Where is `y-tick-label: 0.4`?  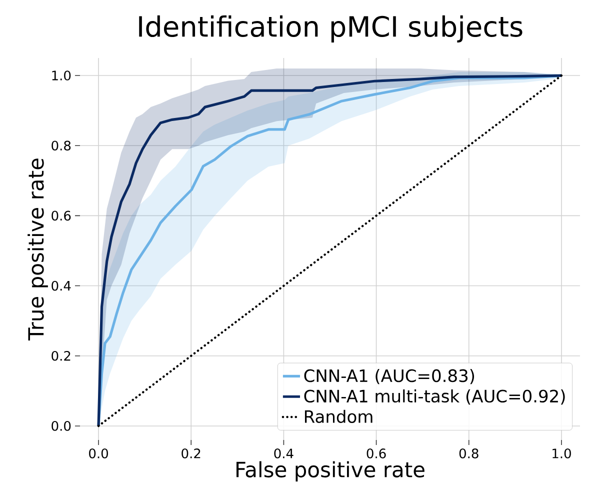 y-tick-label: 0.4 is located at coordinates (61, 285).